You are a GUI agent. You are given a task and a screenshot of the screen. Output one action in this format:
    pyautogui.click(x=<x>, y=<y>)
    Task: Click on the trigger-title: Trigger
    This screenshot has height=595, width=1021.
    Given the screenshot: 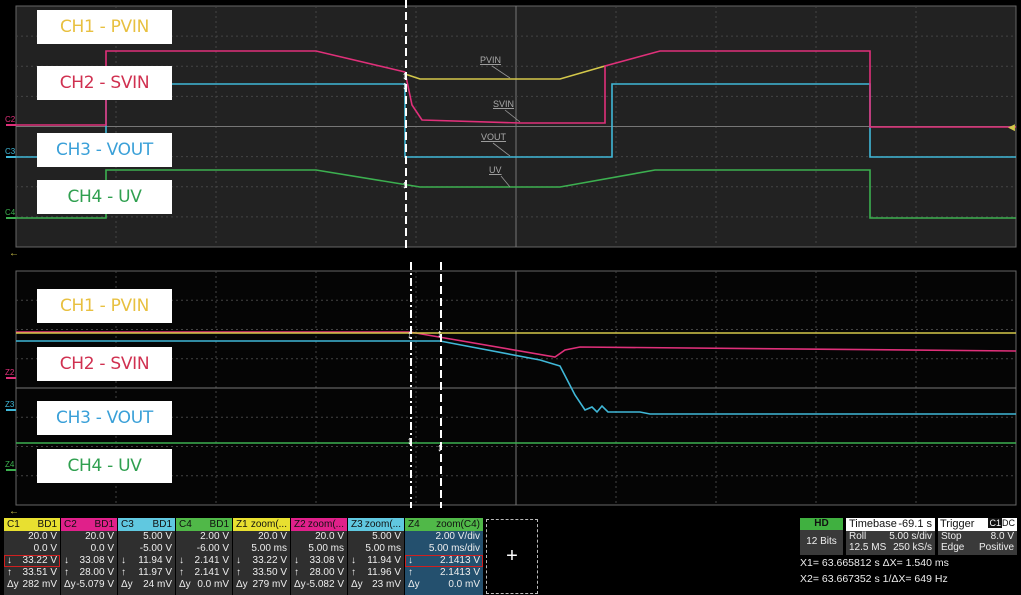 What is the action you would take?
    pyautogui.click(x=957, y=524)
    